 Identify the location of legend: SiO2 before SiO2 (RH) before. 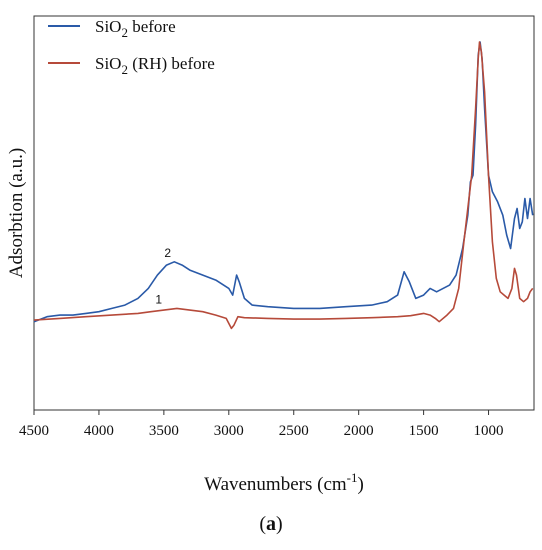
(131, 47).